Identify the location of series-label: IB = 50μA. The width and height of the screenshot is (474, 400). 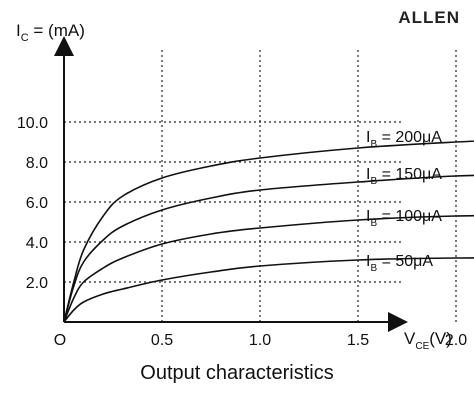
(399, 263).